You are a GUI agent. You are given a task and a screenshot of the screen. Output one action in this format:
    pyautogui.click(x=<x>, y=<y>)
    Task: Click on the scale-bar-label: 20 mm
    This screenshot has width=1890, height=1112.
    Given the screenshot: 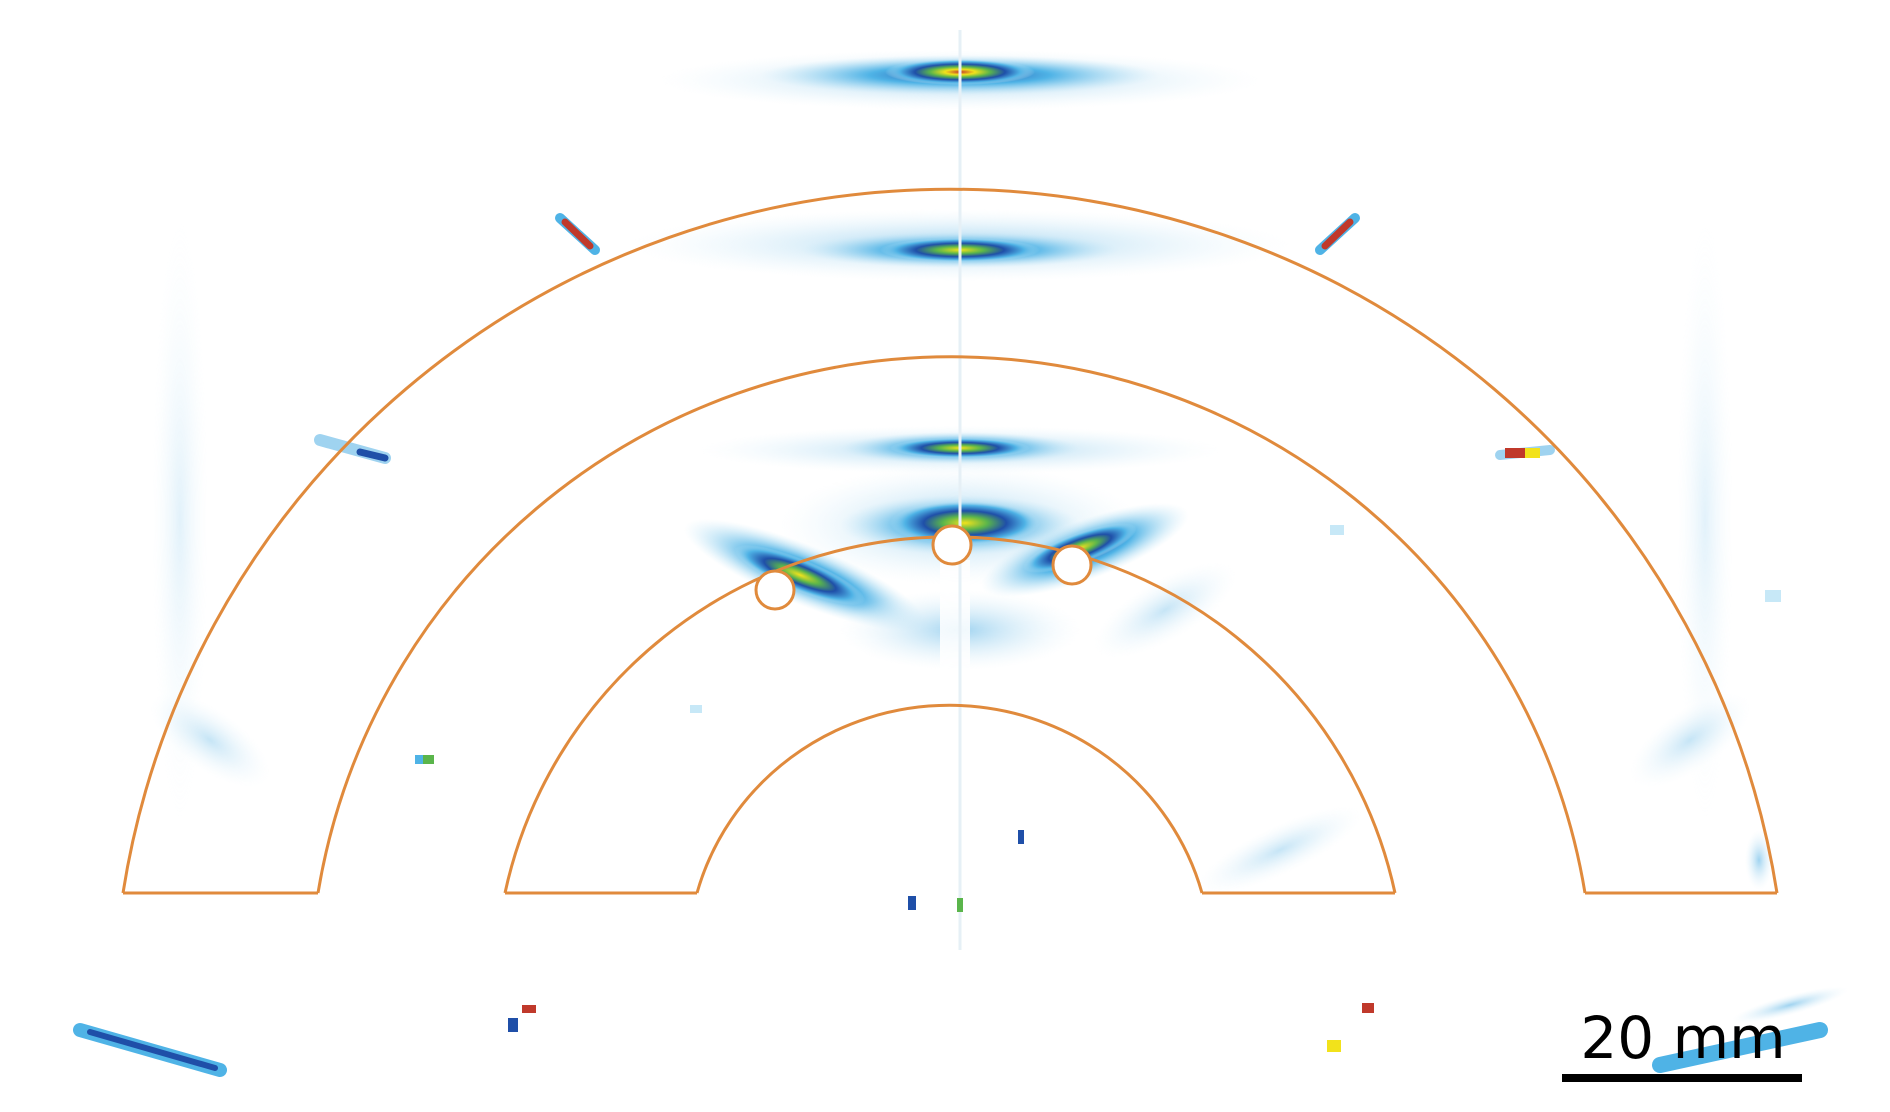 What is the action you would take?
    pyautogui.click(x=1682, y=1038)
    